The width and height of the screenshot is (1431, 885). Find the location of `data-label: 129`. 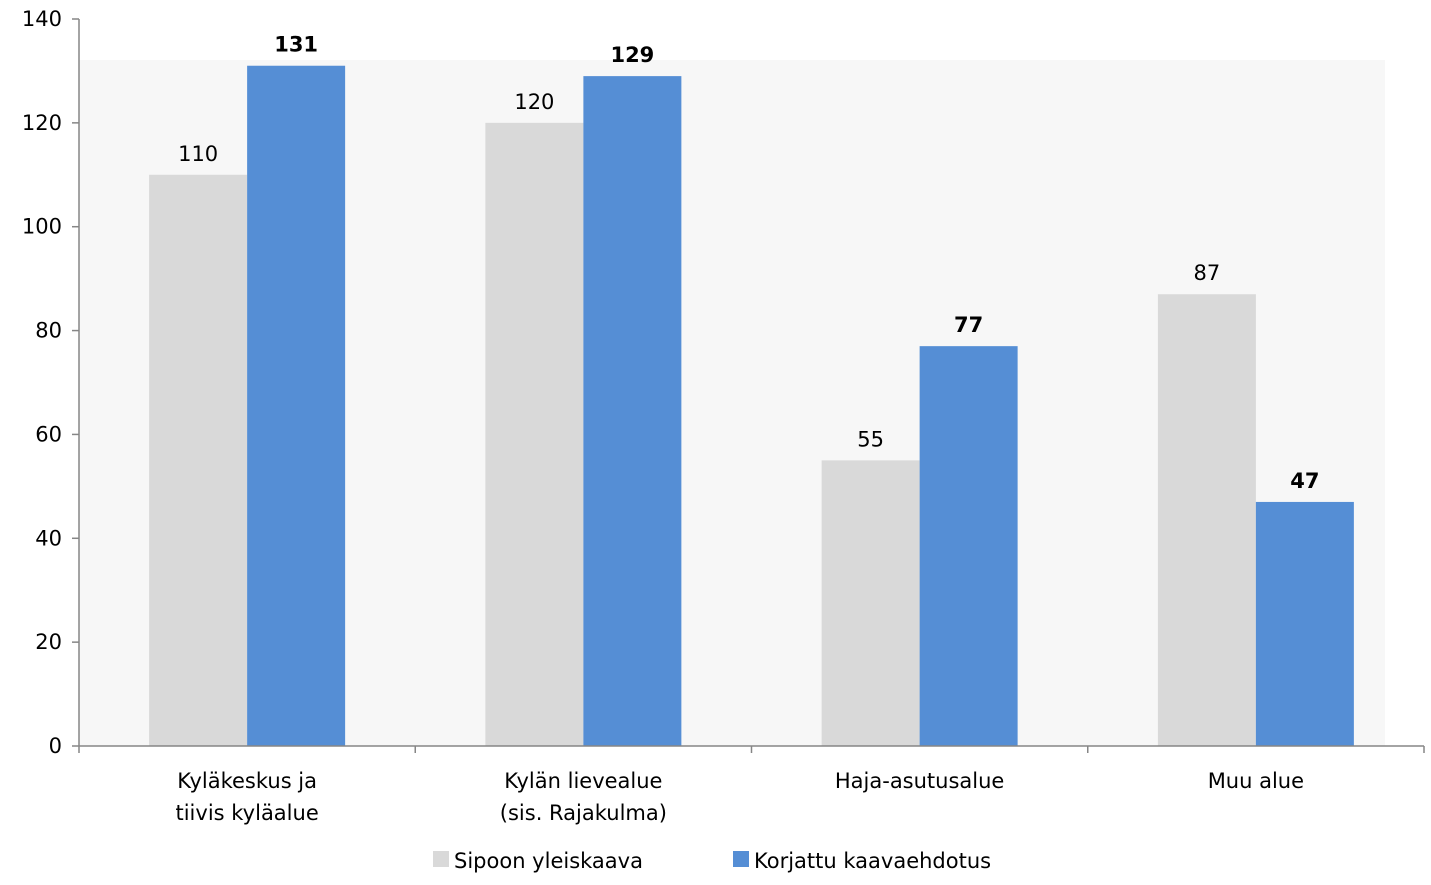

data-label: 129 is located at coordinates (632, 55).